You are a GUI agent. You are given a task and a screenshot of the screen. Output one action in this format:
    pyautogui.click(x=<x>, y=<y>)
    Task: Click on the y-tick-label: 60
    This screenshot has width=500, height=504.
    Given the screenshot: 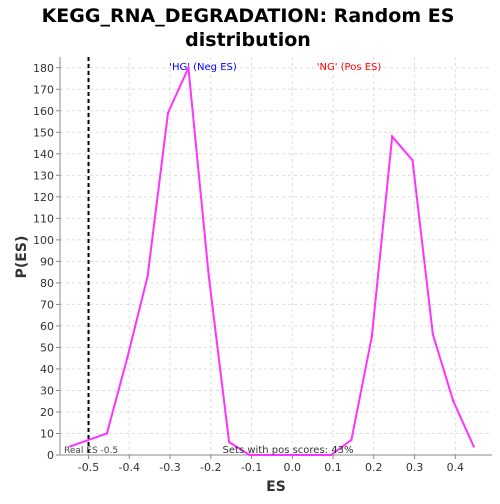 What is the action you would take?
    pyautogui.click(x=47, y=326)
    